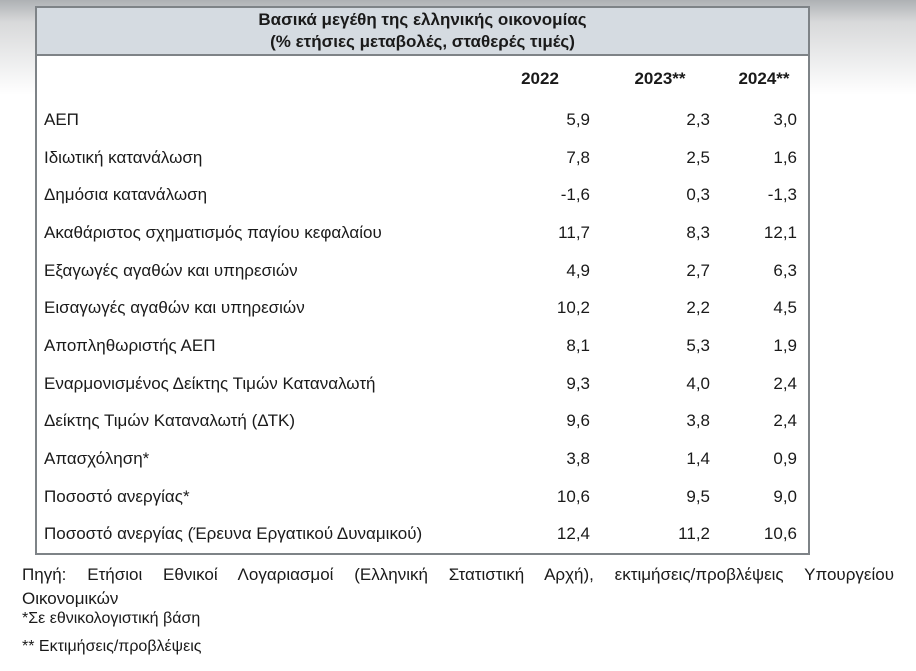 The width and height of the screenshot is (916, 671). Describe the element at coordinates (578, 345) in the screenshot. I see `row-value: 8,1` at that location.